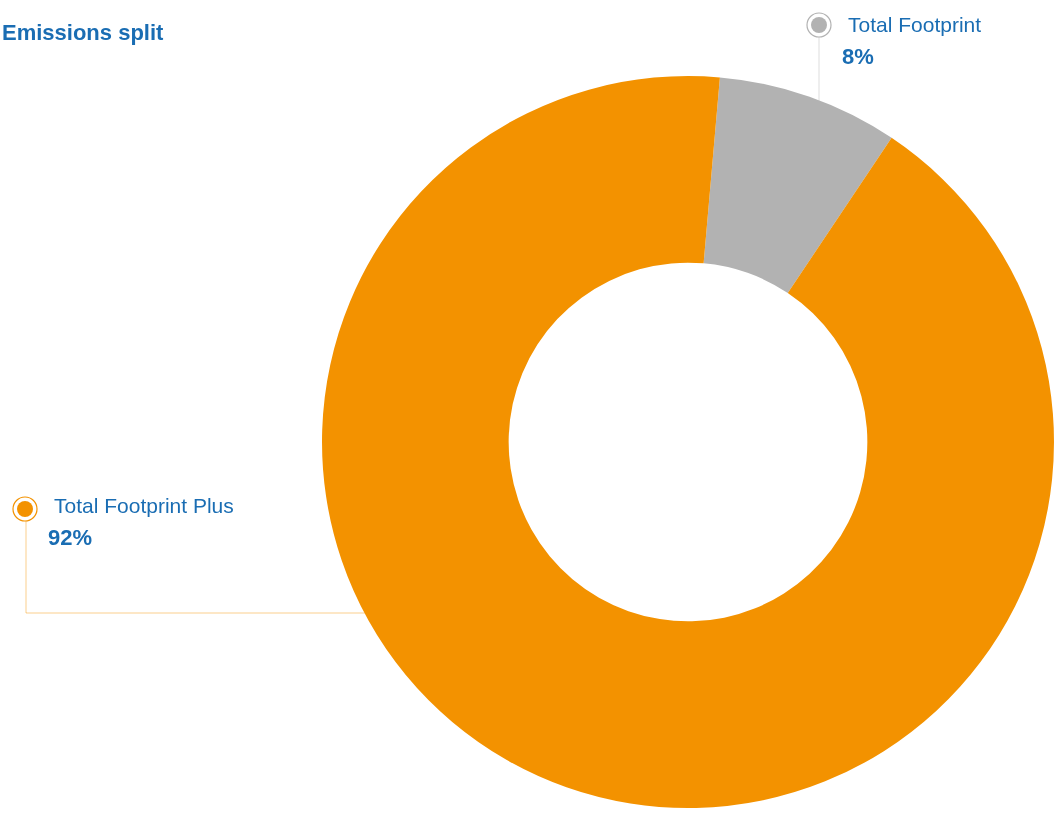  I want to click on legend-label: Total Footprint, so click(915, 24).